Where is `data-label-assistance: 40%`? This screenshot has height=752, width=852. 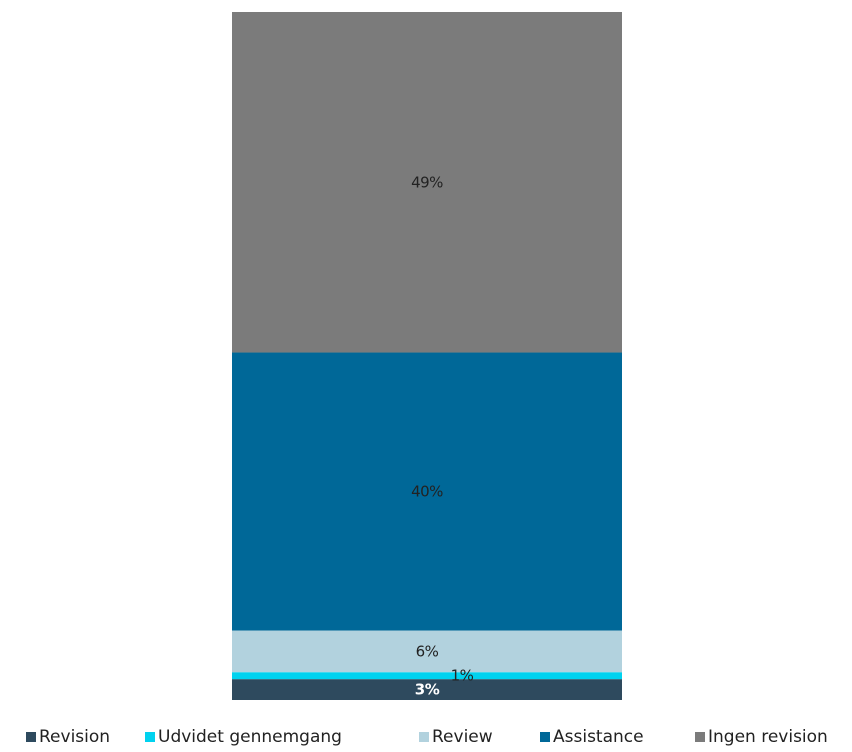 data-label-assistance: 40% is located at coordinates (427, 492).